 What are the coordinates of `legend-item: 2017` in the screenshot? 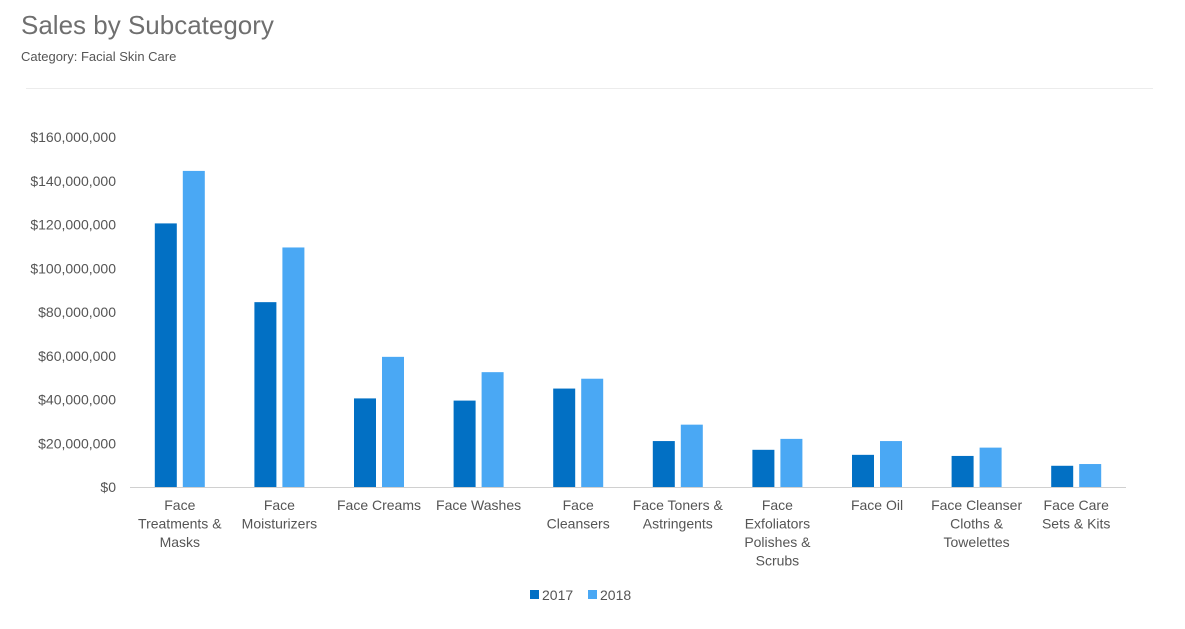 It's located at (551, 595).